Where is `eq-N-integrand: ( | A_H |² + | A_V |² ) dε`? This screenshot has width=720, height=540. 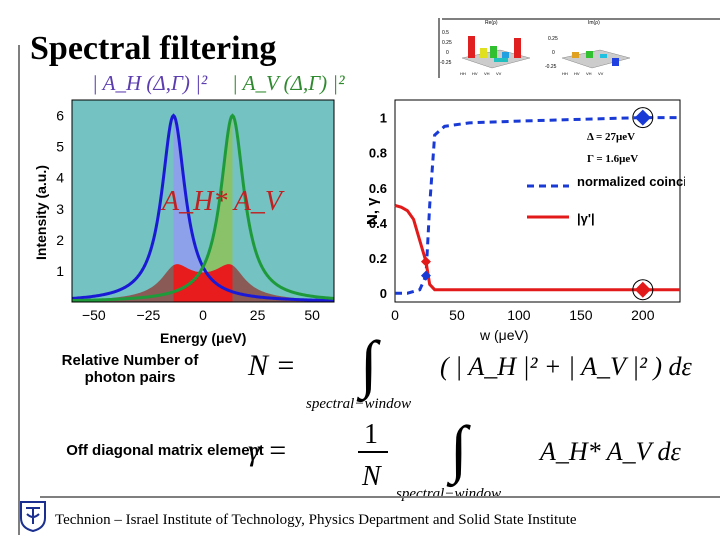 eq-N-integrand: ( | A_H |² + | A_V |² ) dε is located at coordinates (566, 366).